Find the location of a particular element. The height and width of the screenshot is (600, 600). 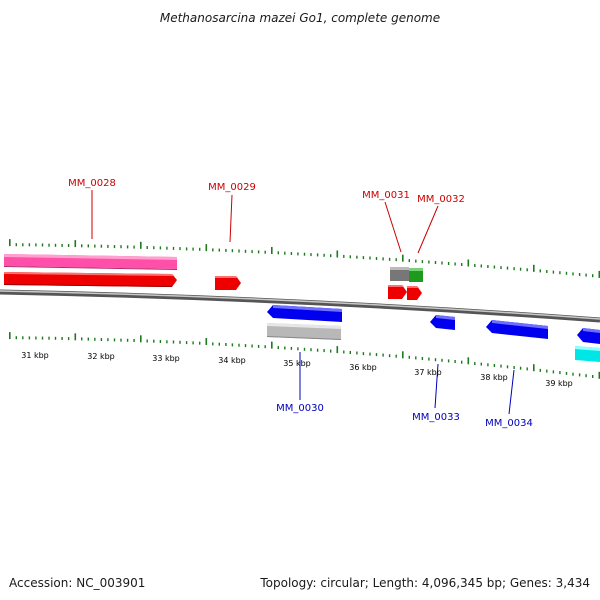

tick-label-31: 31 kbp is located at coordinates (35, 355).